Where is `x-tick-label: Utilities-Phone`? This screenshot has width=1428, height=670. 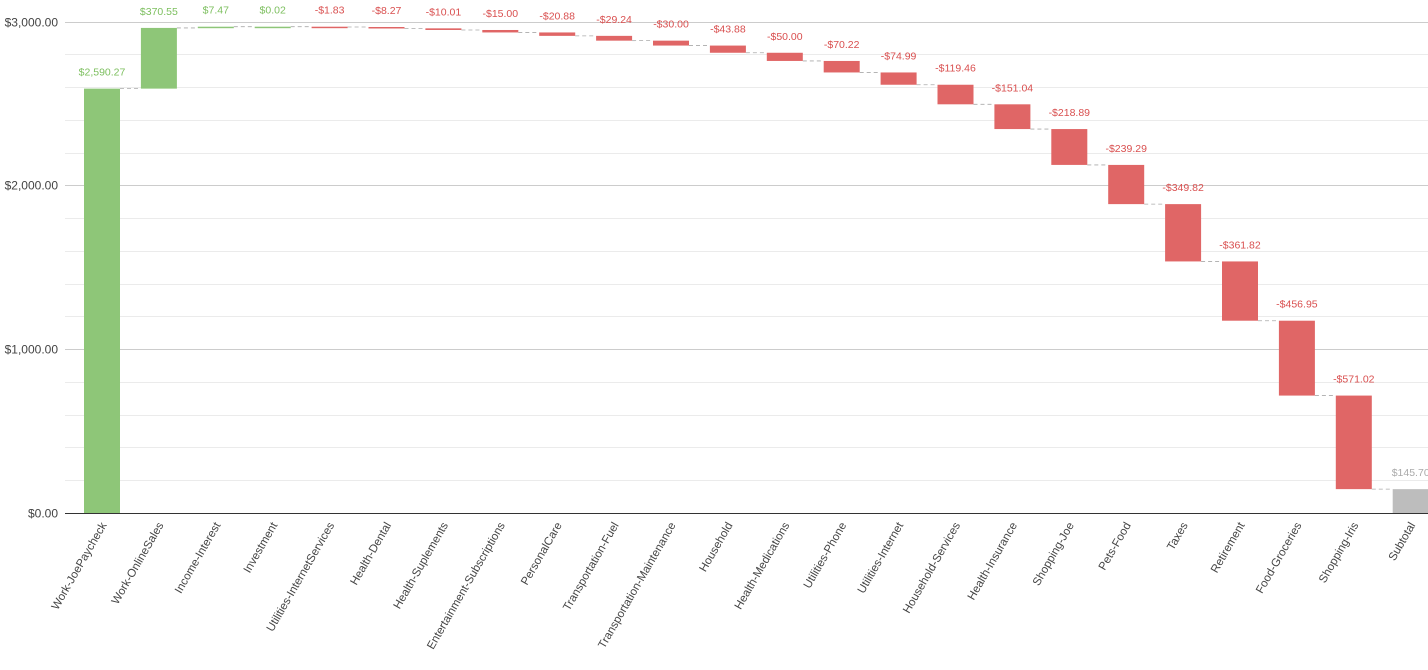
x-tick-label: Utilities-Phone is located at coordinates (825, 556).